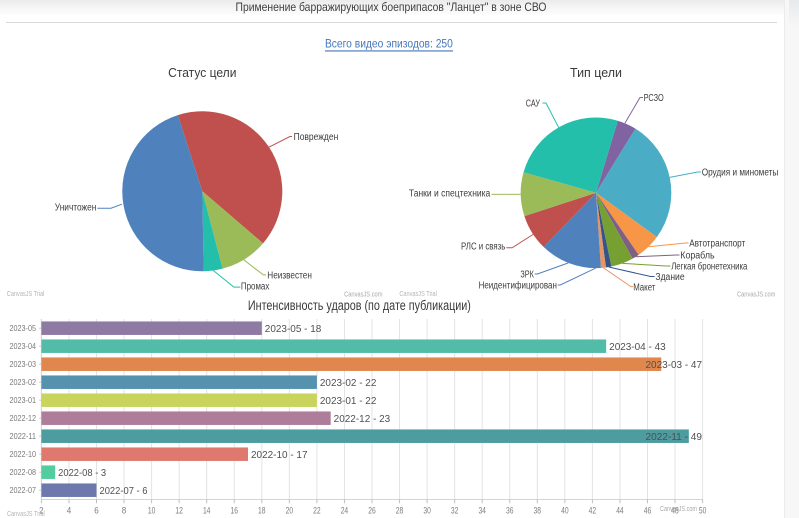 This screenshot has height=518, width=799. What do you see at coordinates (596, 72) in the screenshot?
I see `svg-text: Тип цели` at bounding box center [596, 72].